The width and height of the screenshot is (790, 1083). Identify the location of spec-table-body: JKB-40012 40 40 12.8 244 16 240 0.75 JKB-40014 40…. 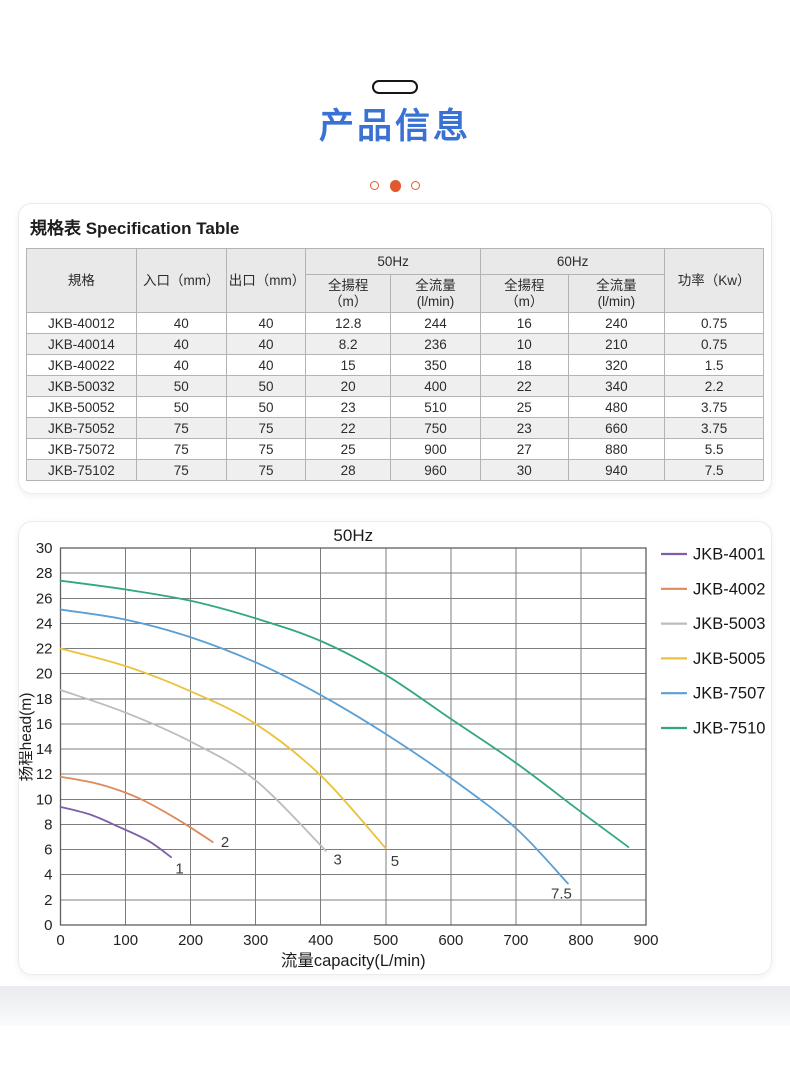
(395, 396).